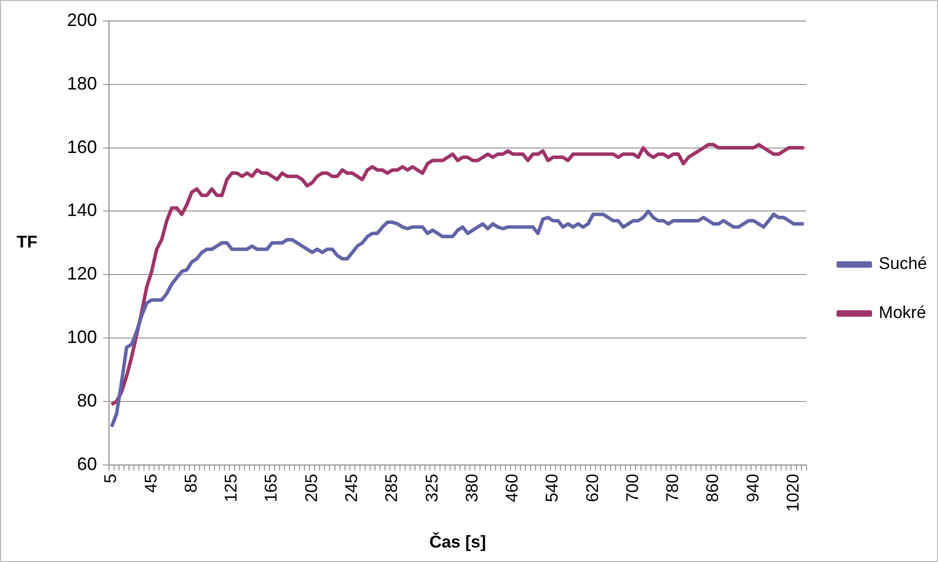  I want to click on x-tick-label: 125, so click(231, 488).